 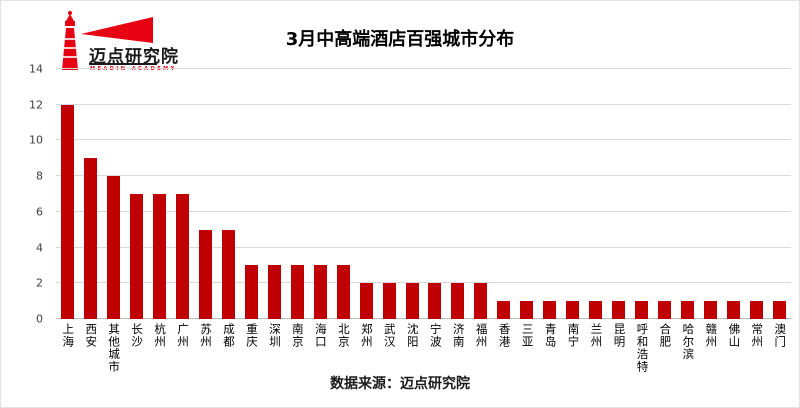 What do you see at coordinates (779, 364) in the screenshot?
I see `x-label-slot: 澳门` at bounding box center [779, 364].